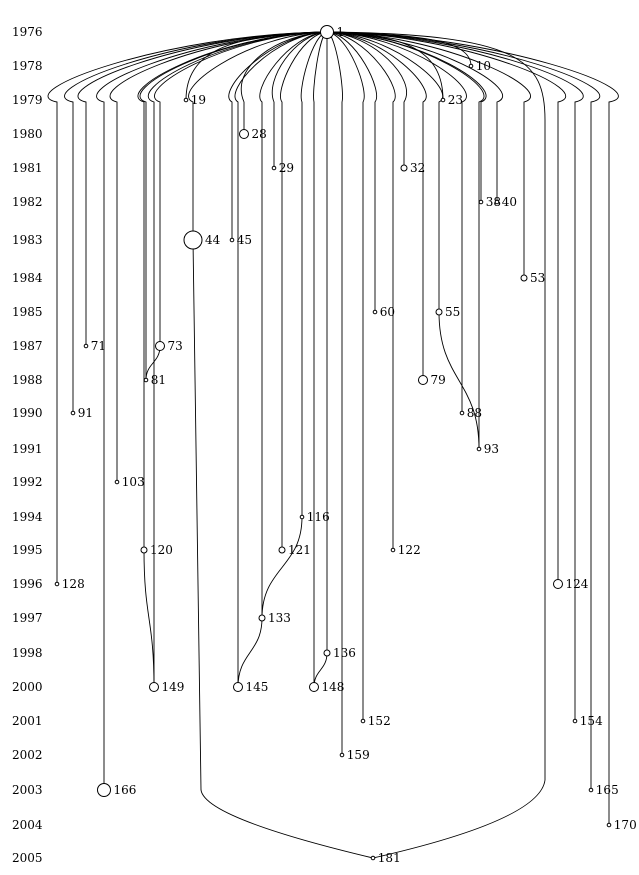 The height and width of the screenshot is (875, 639). What do you see at coordinates (333, 687) in the screenshot?
I see `node-label-148: 148` at bounding box center [333, 687].